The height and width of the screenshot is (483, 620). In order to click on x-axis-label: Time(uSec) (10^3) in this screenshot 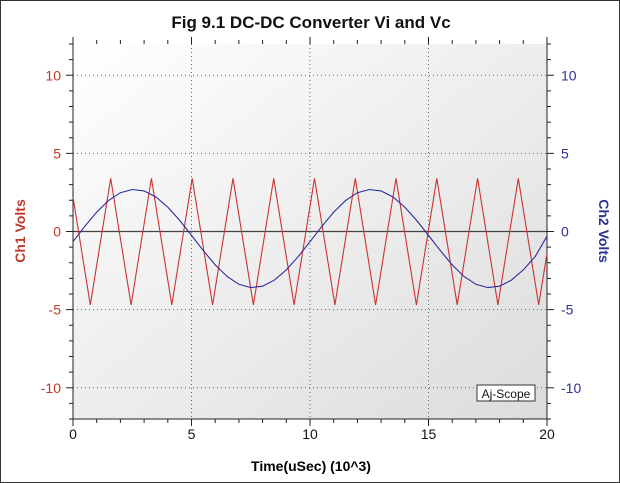, I will do `click(311, 466)`.